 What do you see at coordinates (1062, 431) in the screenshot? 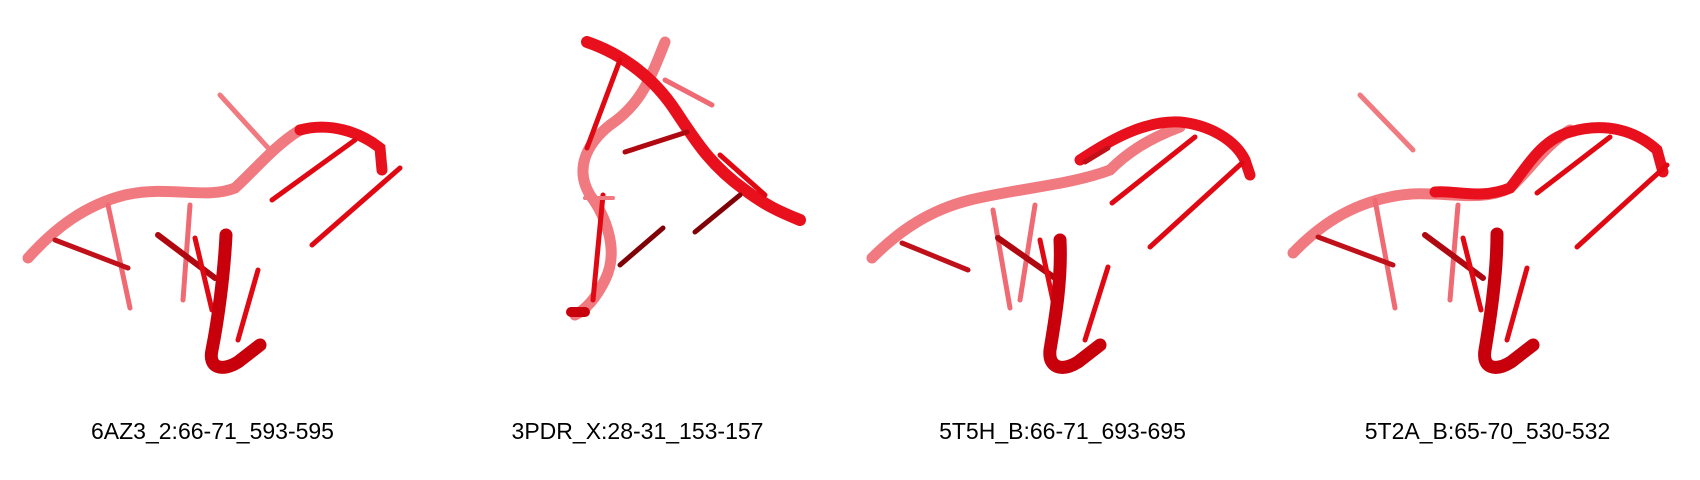
I see `structure-label: 5T5H_B:66-71_693-695` at bounding box center [1062, 431].